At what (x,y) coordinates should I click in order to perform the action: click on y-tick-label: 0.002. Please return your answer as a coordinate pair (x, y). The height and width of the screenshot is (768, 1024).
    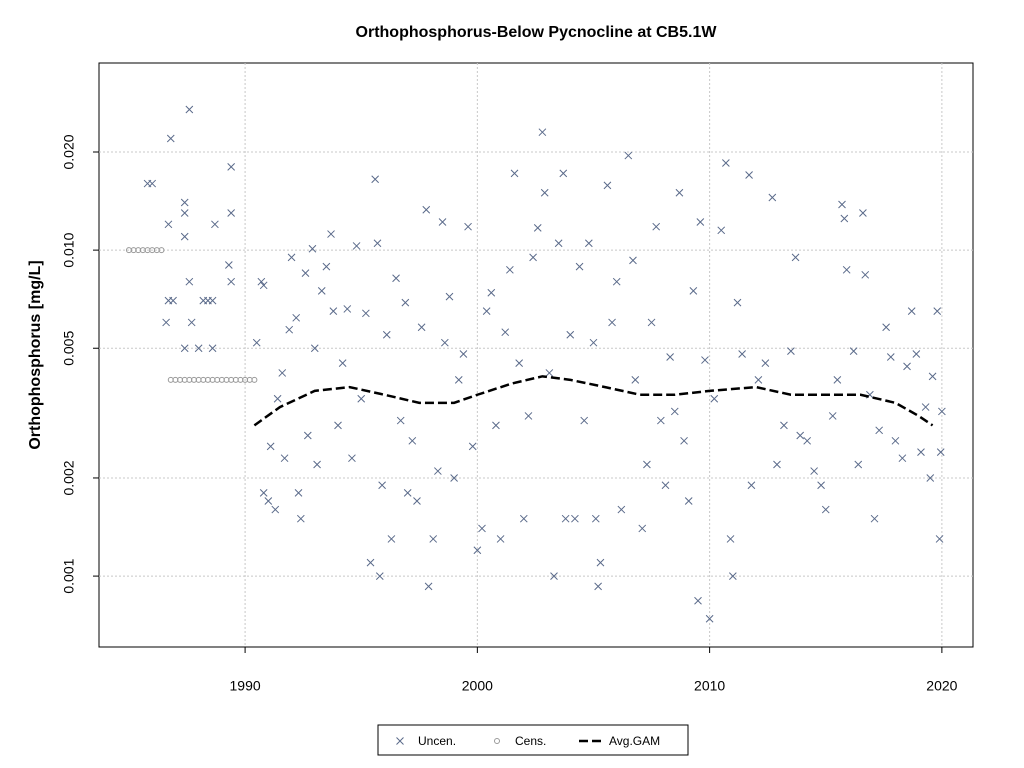
    Looking at the image, I should click on (69, 477).